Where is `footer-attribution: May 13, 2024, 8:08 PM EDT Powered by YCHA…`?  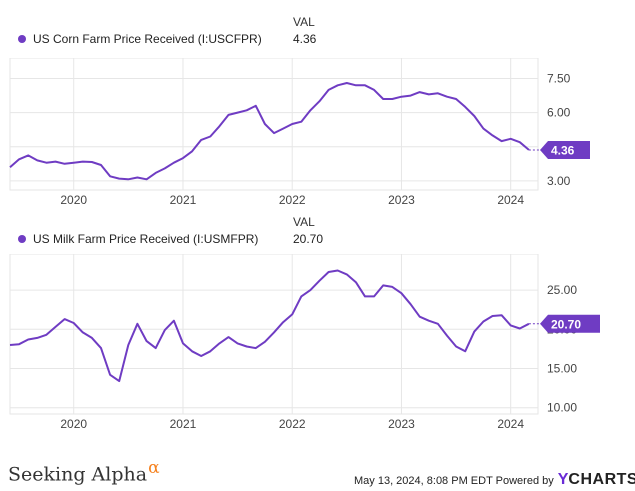
footer-attribution: May 13, 2024, 8:08 PM EDT Powered by YCHA… is located at coordinates (494, 480).